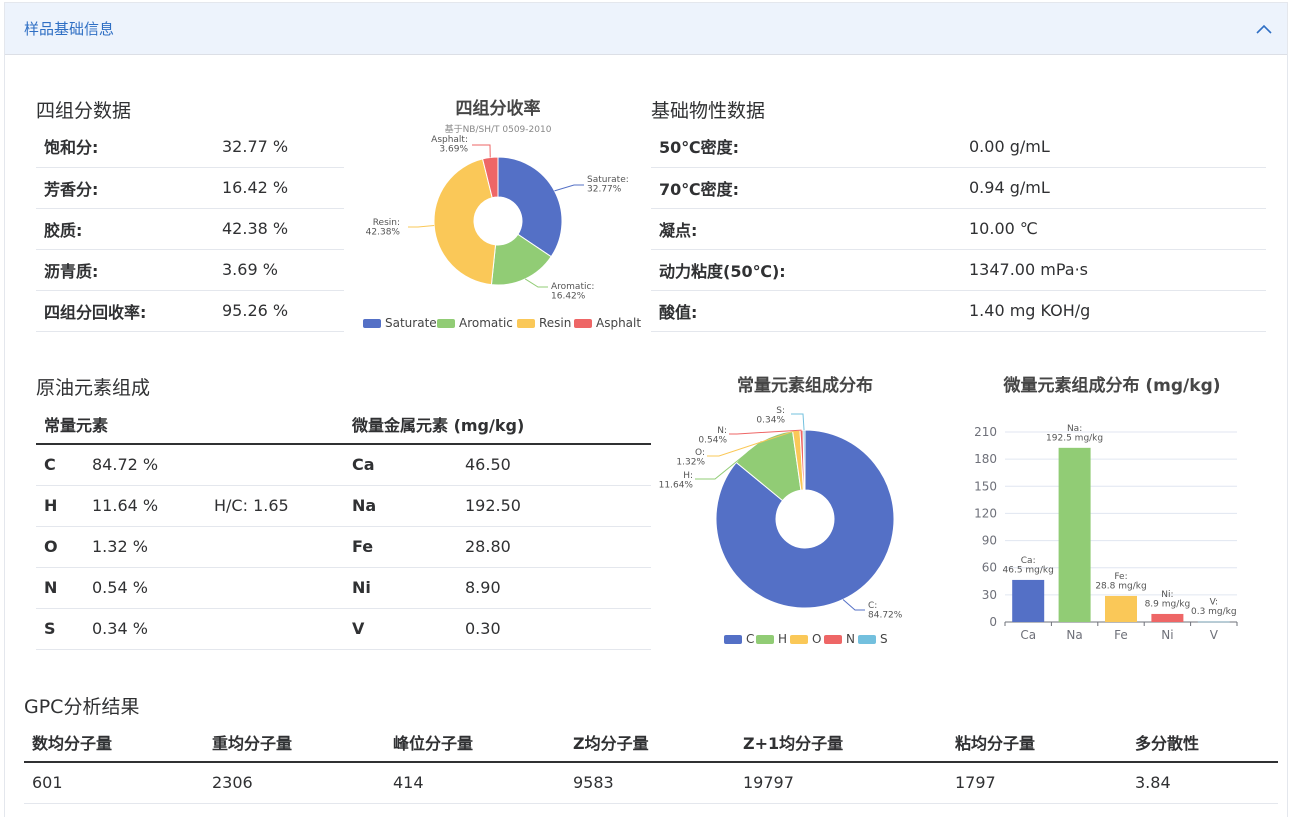 The image size is (1289, 817). I want to click on table-header-row: 数均分子量 重均分子量 峰位分子量 Z均分子量 Z+1均分子量 粘均分子量 多分散性, so click(651, 742).